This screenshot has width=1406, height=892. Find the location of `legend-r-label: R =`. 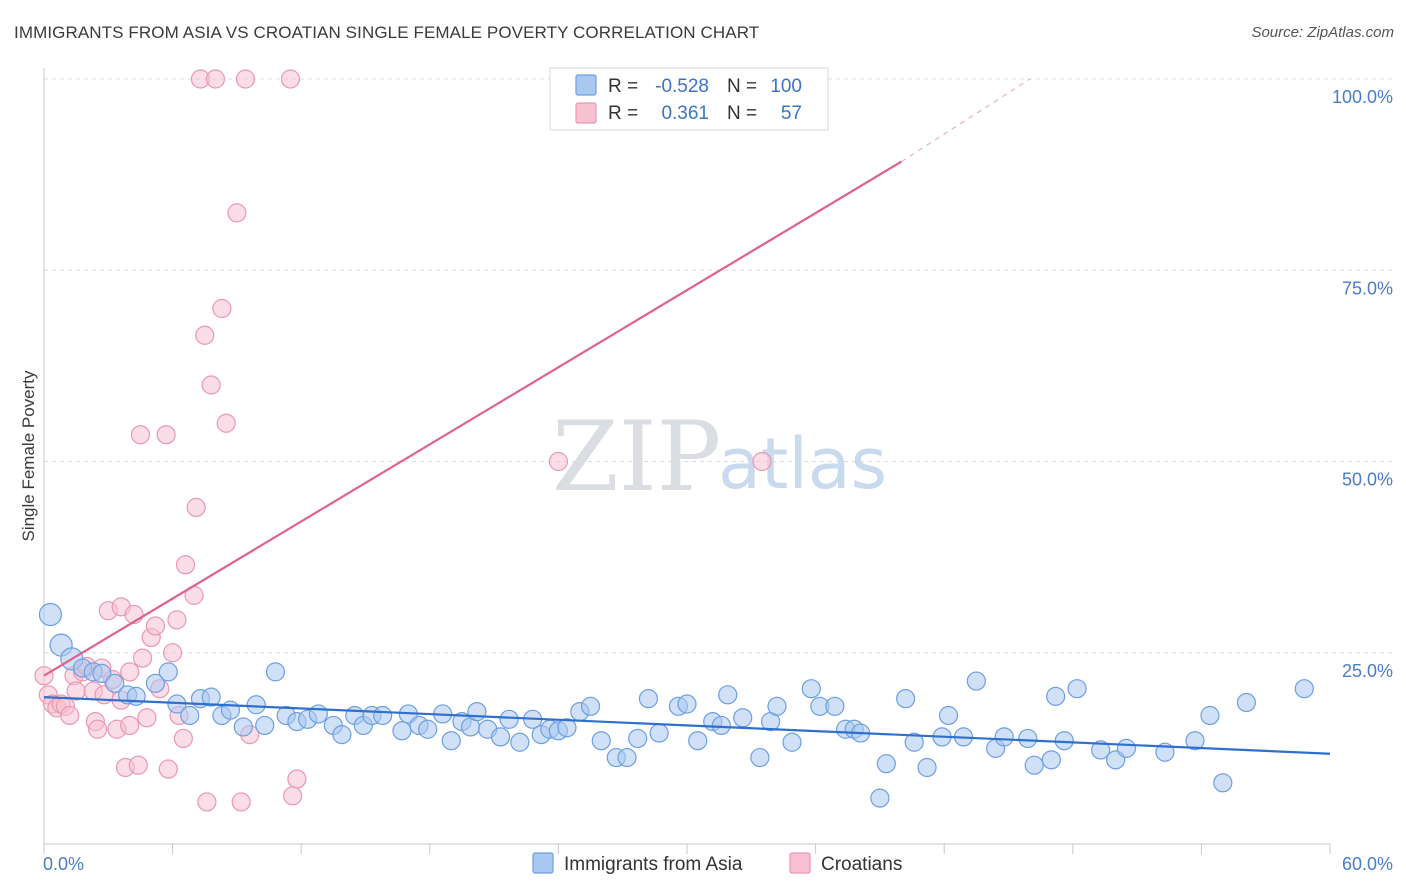

legend-r-label: R = is located at coordinates (623, 113).